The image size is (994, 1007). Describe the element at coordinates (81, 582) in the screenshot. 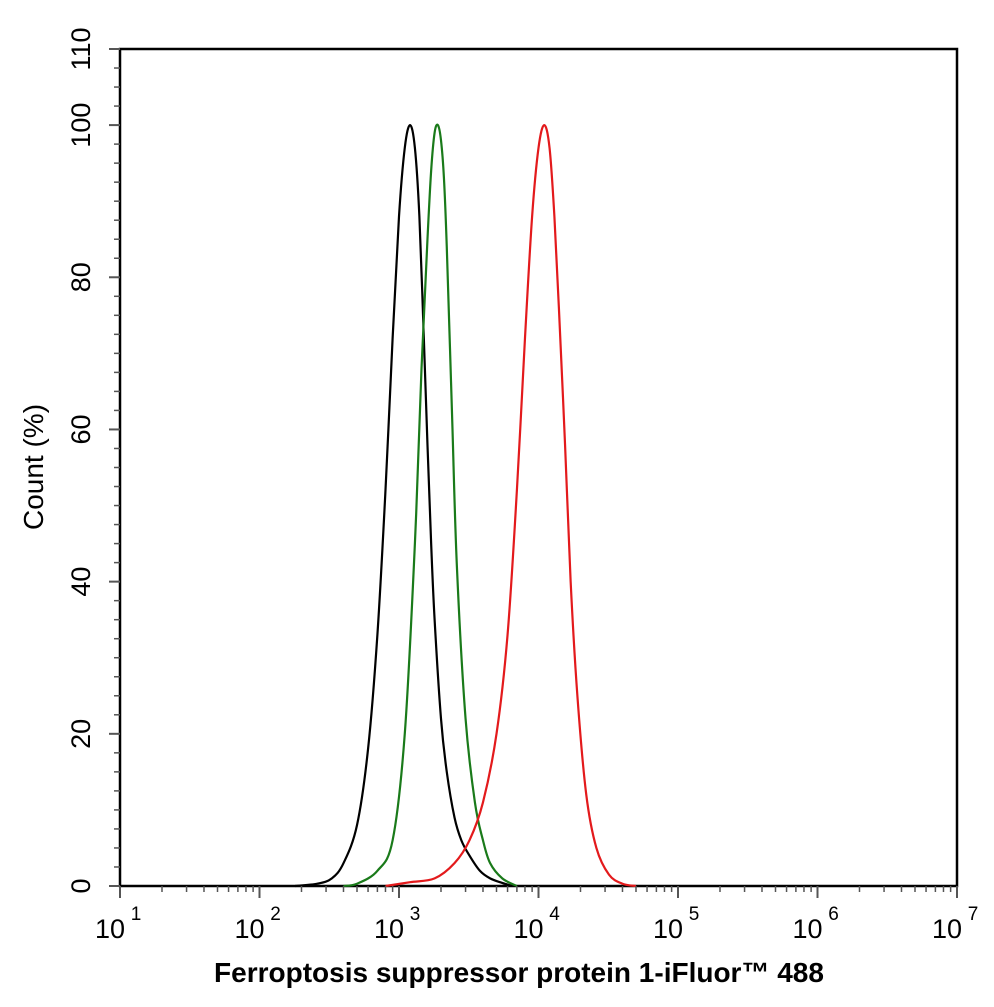

I see `y-tick-label: 40` at that location.